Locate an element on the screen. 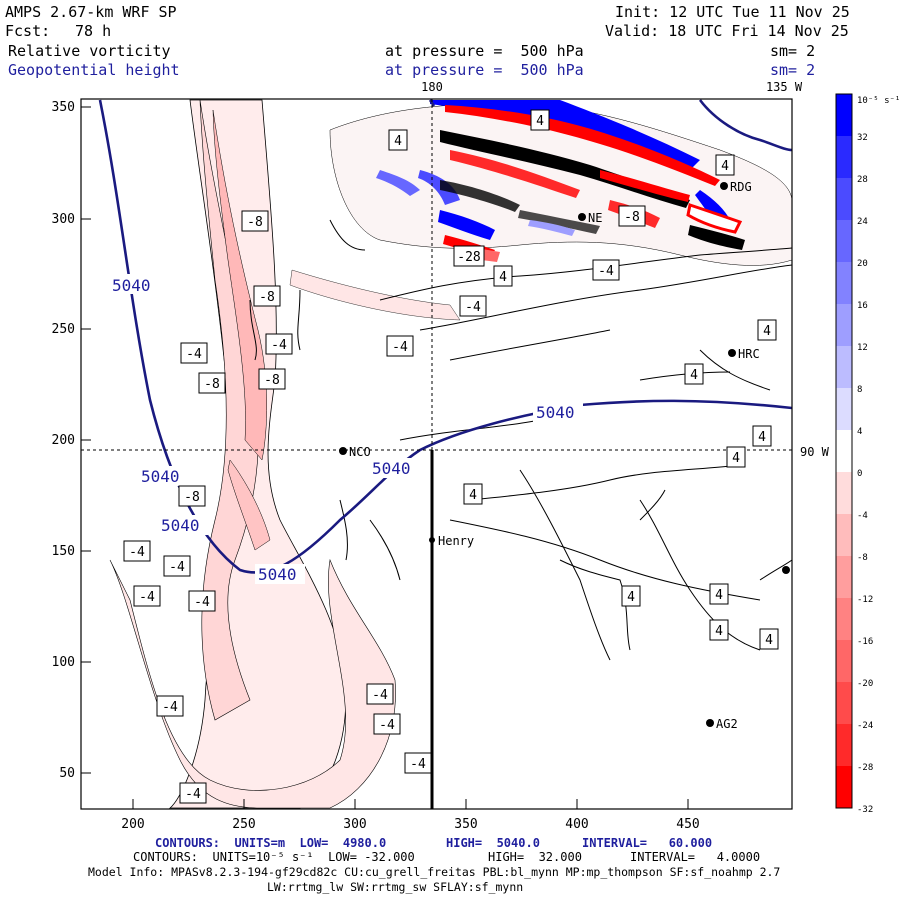  x-tick-label: 250 is located at coordinates (243, 824).